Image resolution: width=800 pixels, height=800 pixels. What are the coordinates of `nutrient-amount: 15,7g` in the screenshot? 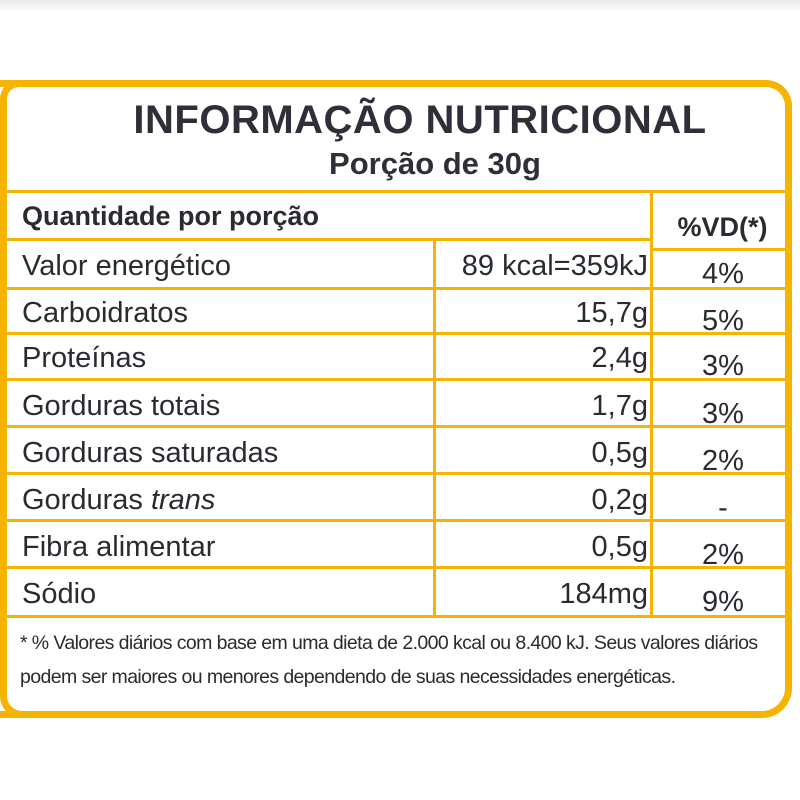 It's located at (611, 313).